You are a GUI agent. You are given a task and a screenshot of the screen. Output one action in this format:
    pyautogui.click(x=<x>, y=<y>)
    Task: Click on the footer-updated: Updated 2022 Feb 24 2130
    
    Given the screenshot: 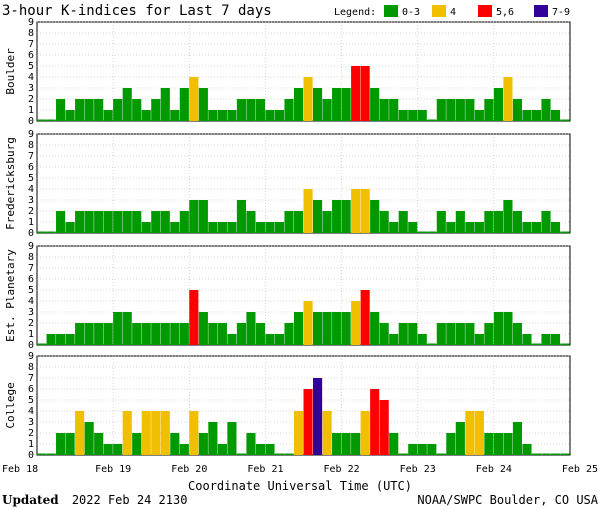 What is the action you would take?
    pyautogui.click(x=94, y=500)
    